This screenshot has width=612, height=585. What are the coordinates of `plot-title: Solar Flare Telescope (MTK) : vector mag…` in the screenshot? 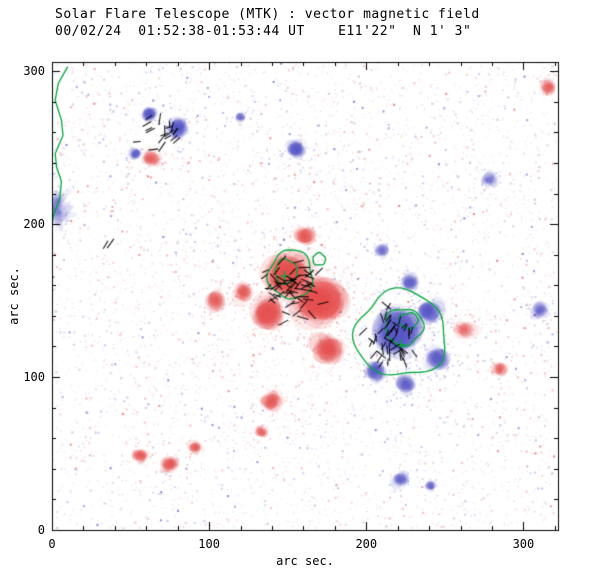 It's located at (267, 14).